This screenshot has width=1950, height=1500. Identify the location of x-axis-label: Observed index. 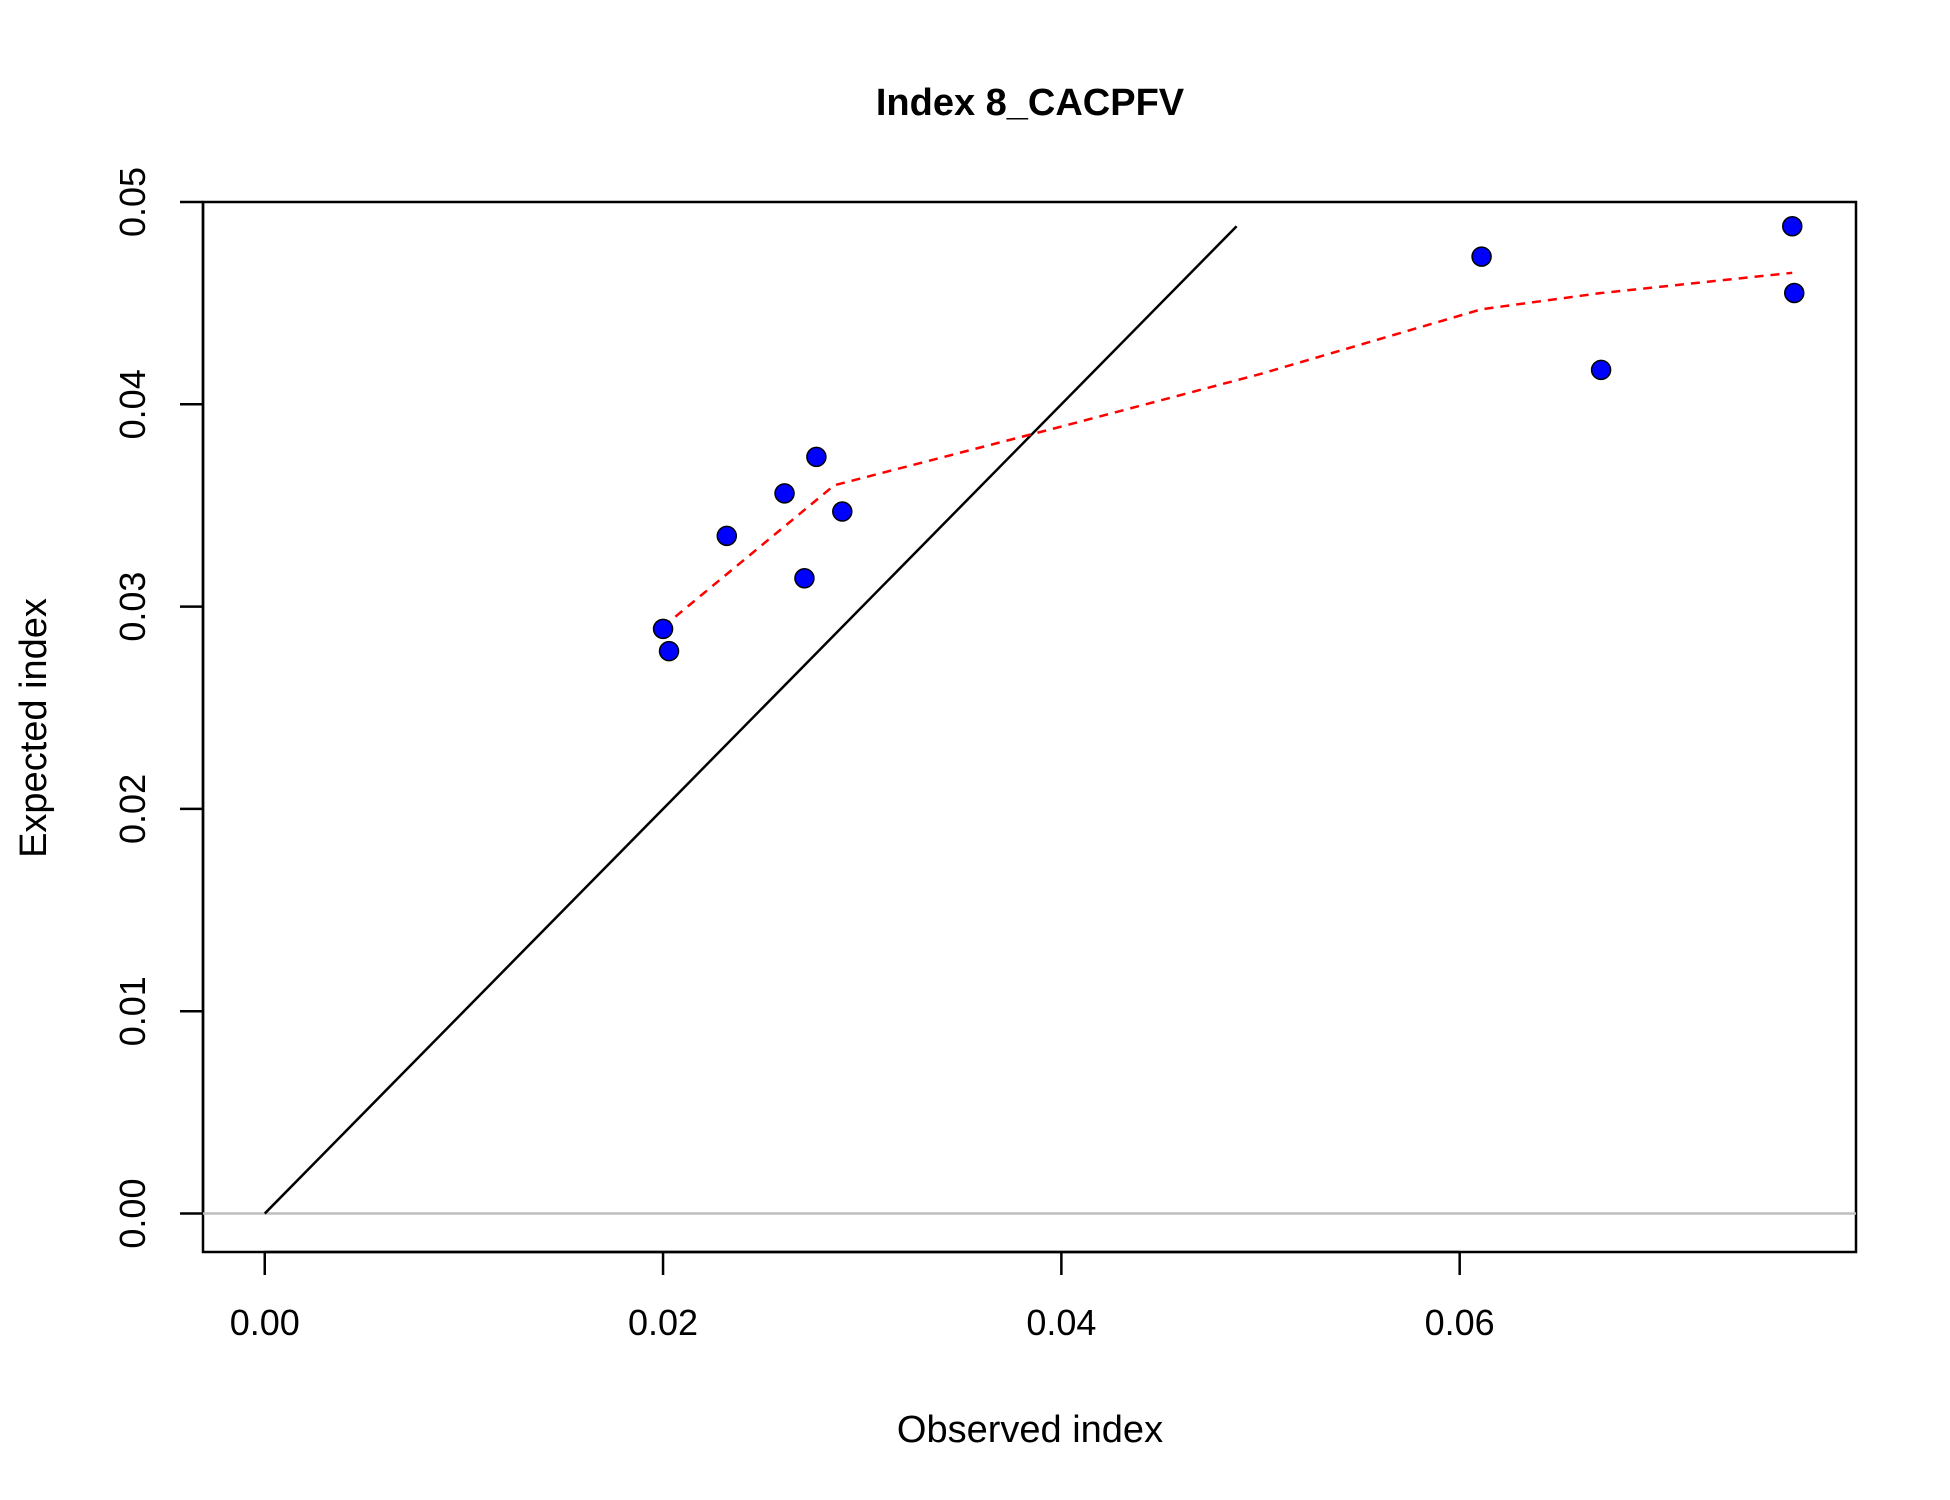
(1030, 1430).